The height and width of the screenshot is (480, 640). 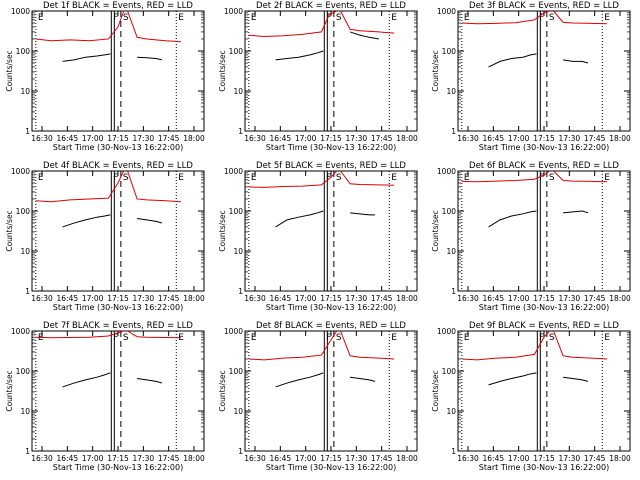 I want to click on panel-title: Det 6f BLACK = Events, RED = LLD, so click(x=544, y=166).